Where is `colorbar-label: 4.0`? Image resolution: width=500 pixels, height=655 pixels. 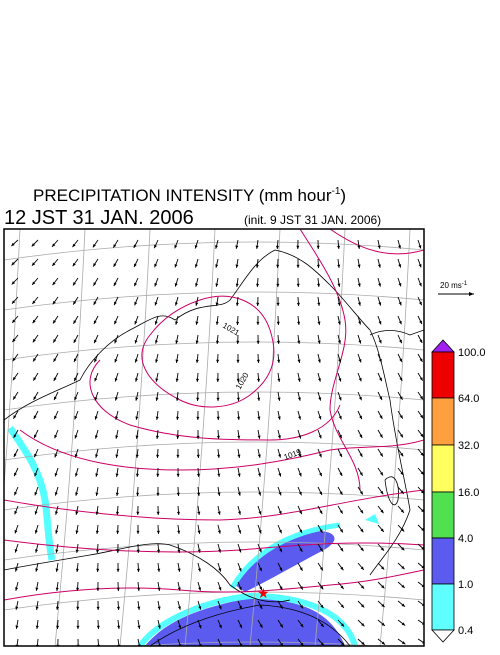
colorbar-label: 4.0 is located at coordinates (465, 539).